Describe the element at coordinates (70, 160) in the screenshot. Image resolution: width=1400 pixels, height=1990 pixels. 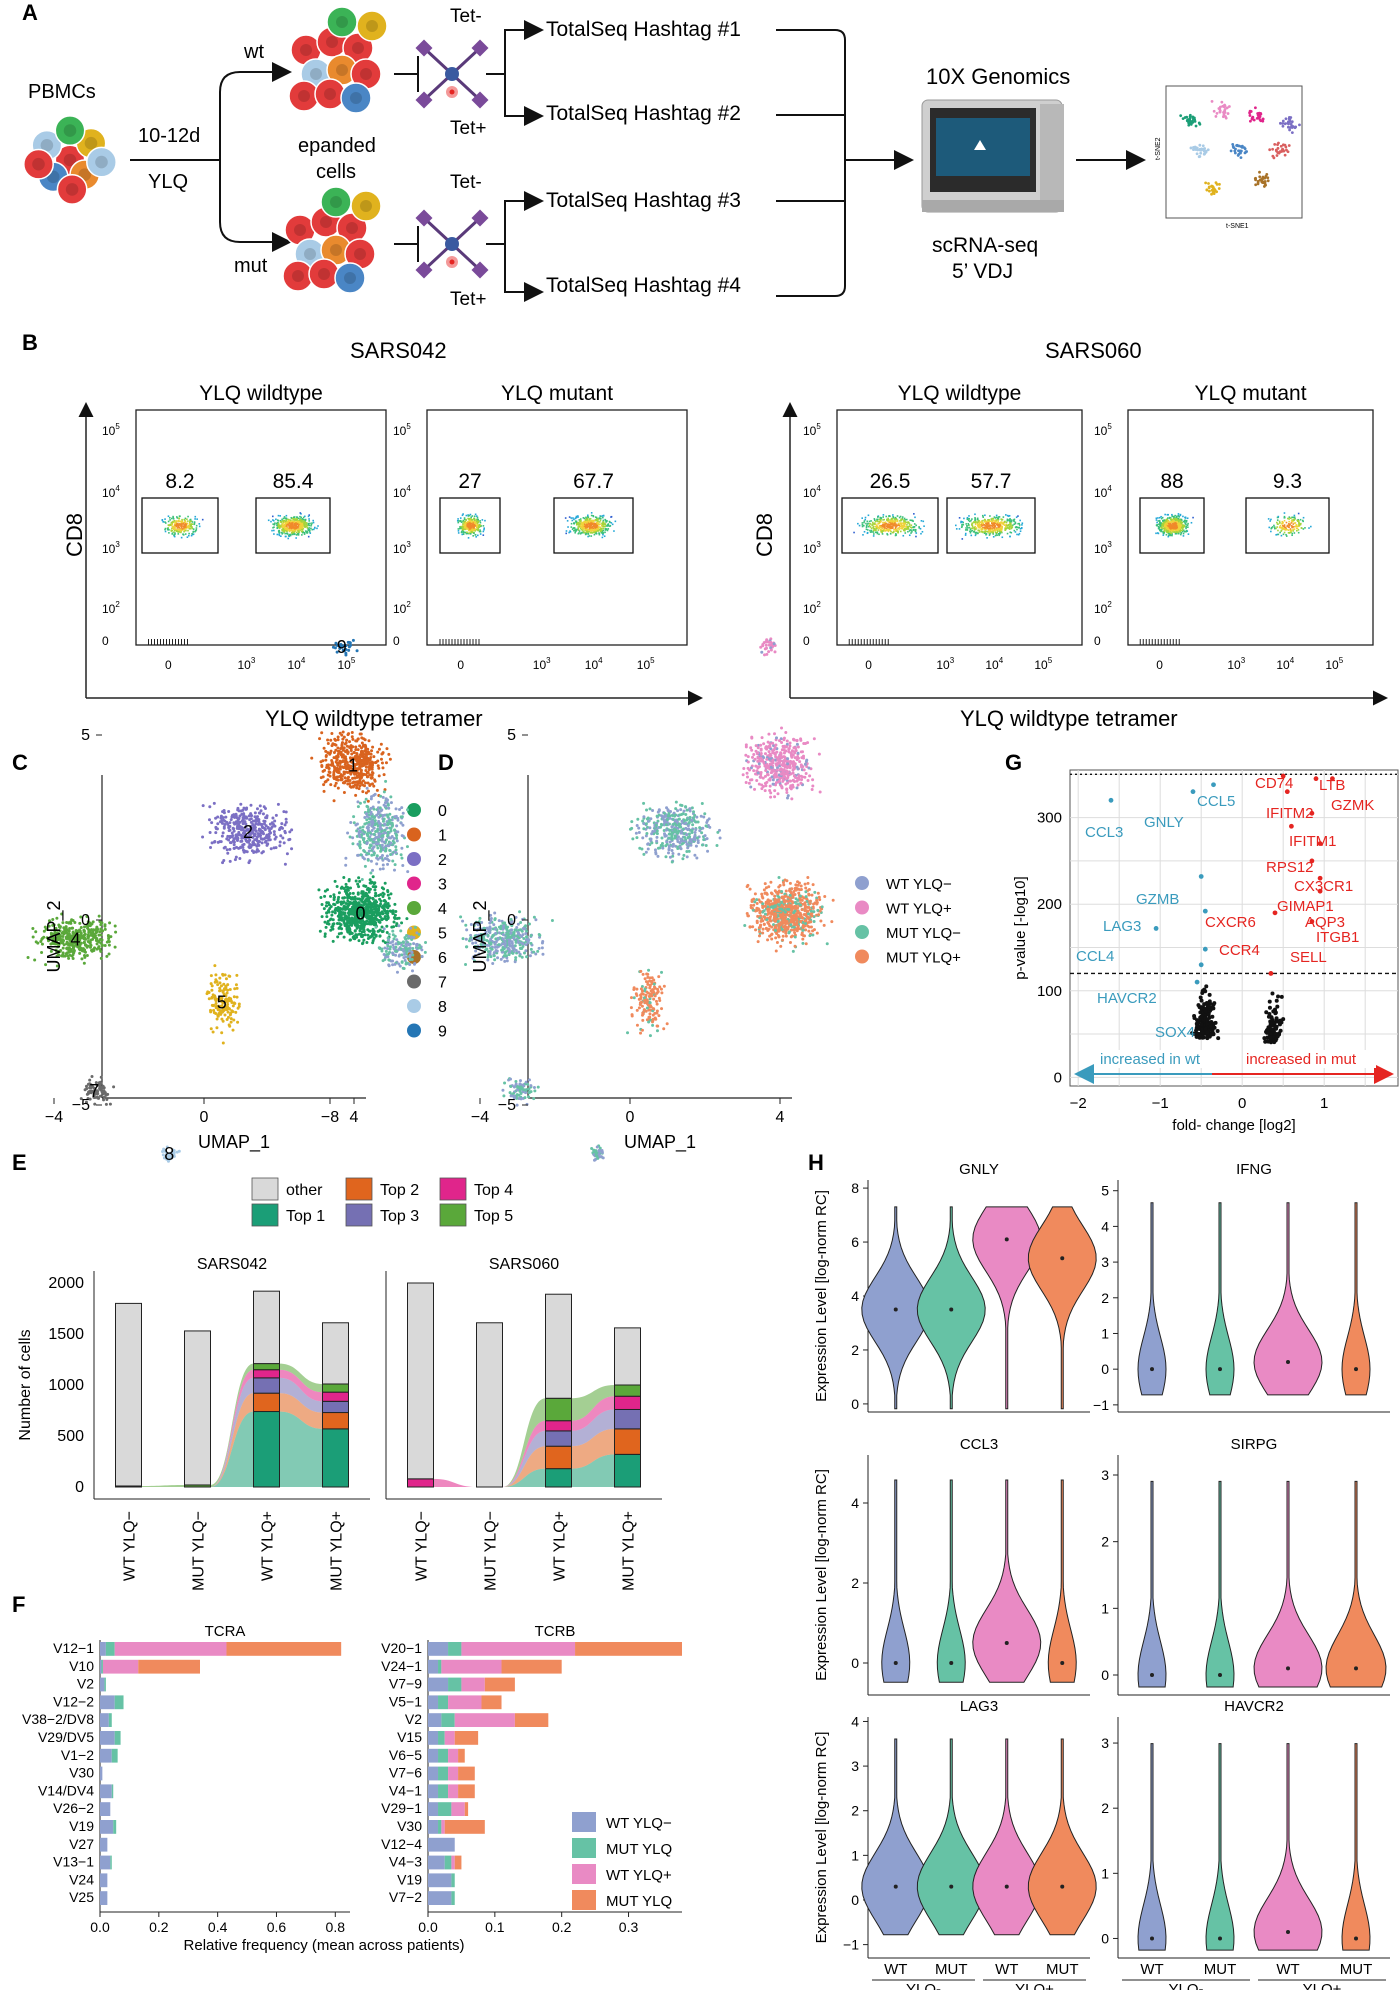
I see `pbmc-cells-icon` at that location.